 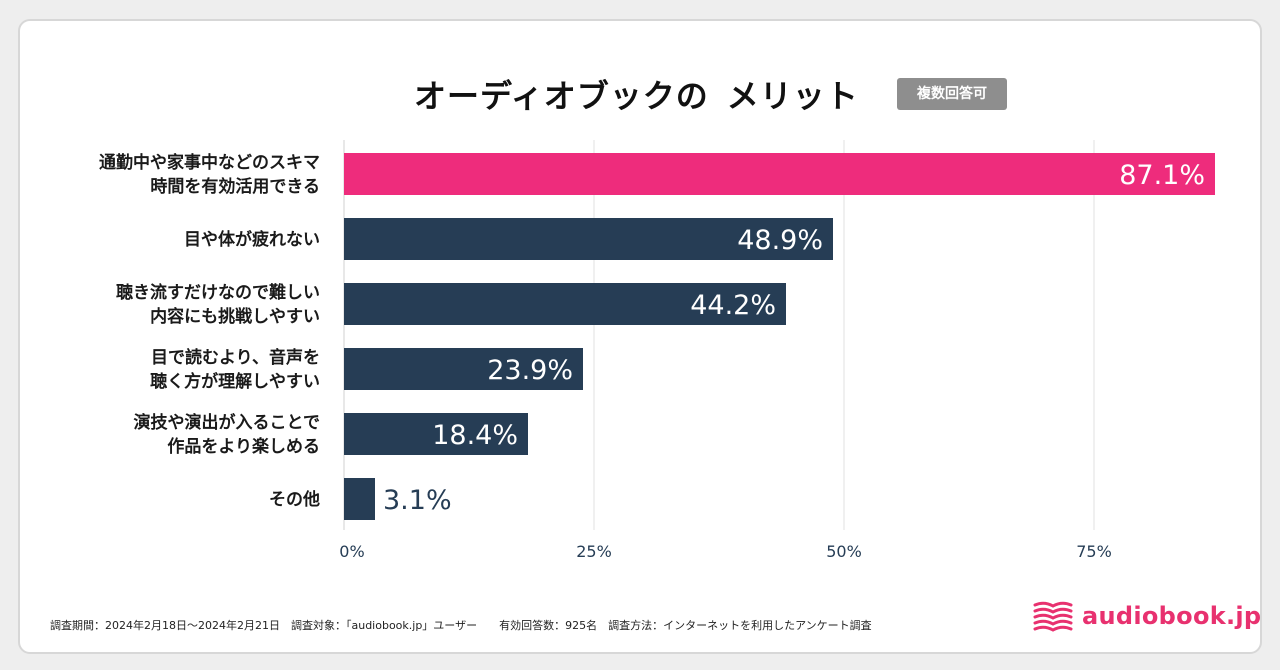 What do you see at coordinates (952, 94) in the screenshot?
I see `multiple-answer-badge: 複数回答可` at bounding box center [952, 94].